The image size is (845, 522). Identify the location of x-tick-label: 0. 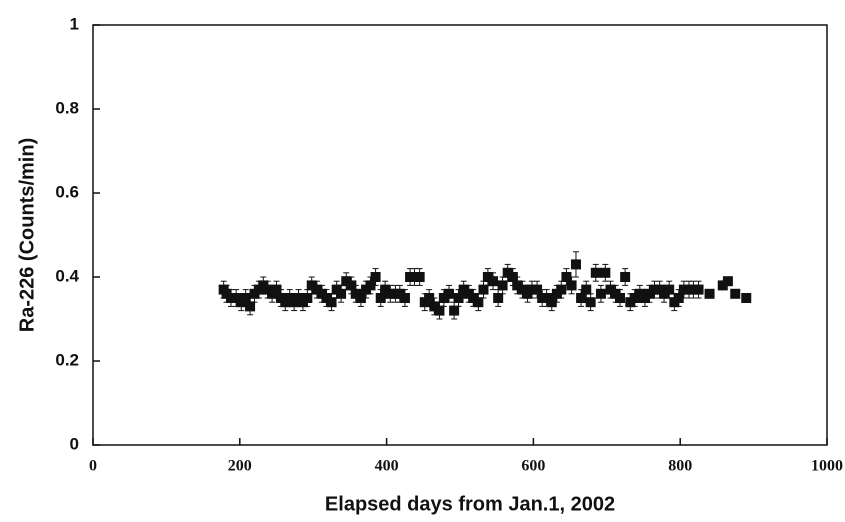
(93, 466).